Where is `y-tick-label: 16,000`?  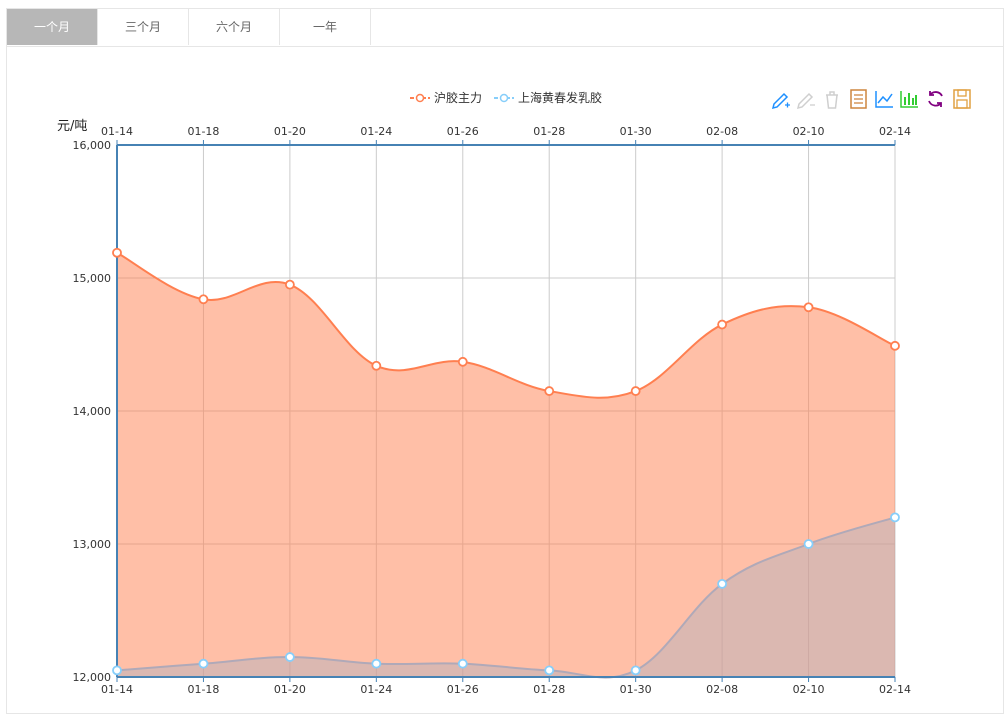
y-tick-label: 16,000 is located at coordinates (92, 145).